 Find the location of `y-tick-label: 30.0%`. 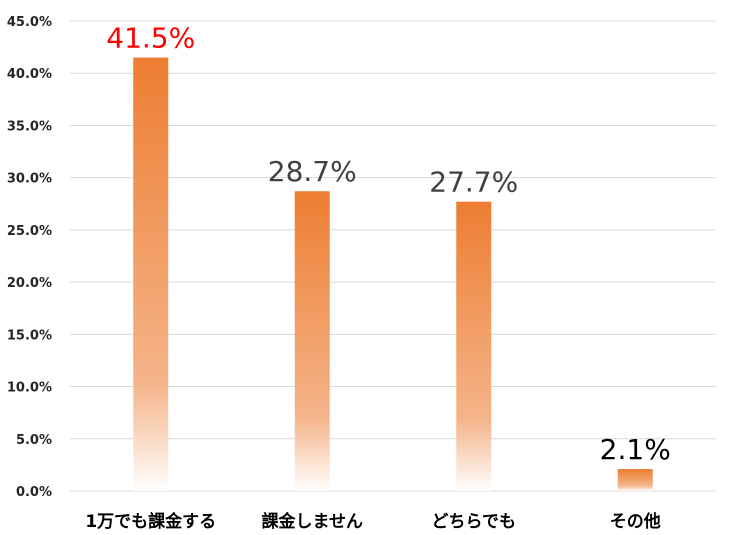

y-tick-label: 30.0% is located at coordinates (29, 179).